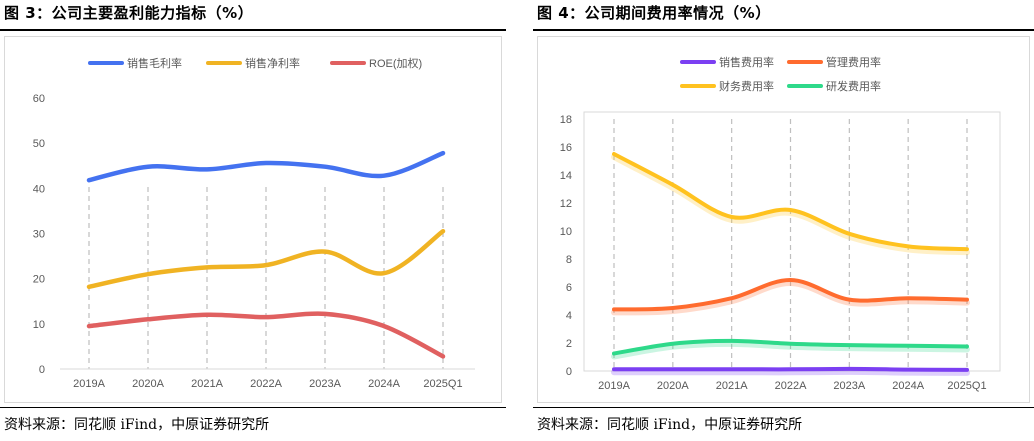  I want to click on y-tick-label: 14, so click(566, 176).